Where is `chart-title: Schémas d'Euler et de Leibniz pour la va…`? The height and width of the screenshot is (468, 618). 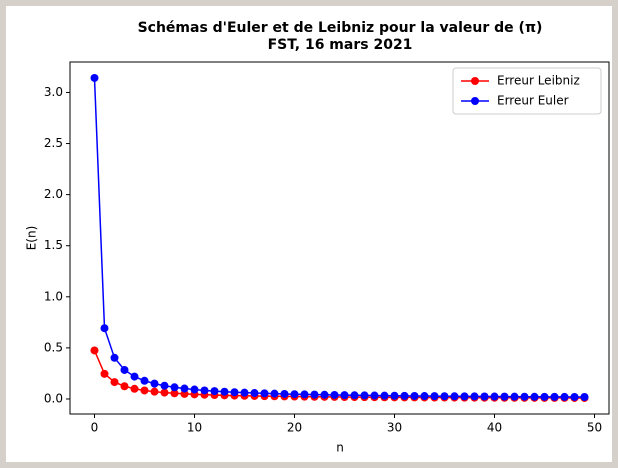
chart-title: Schémas d'Euler et de Leibniz pour la va… is located at coordinates (340, 28).